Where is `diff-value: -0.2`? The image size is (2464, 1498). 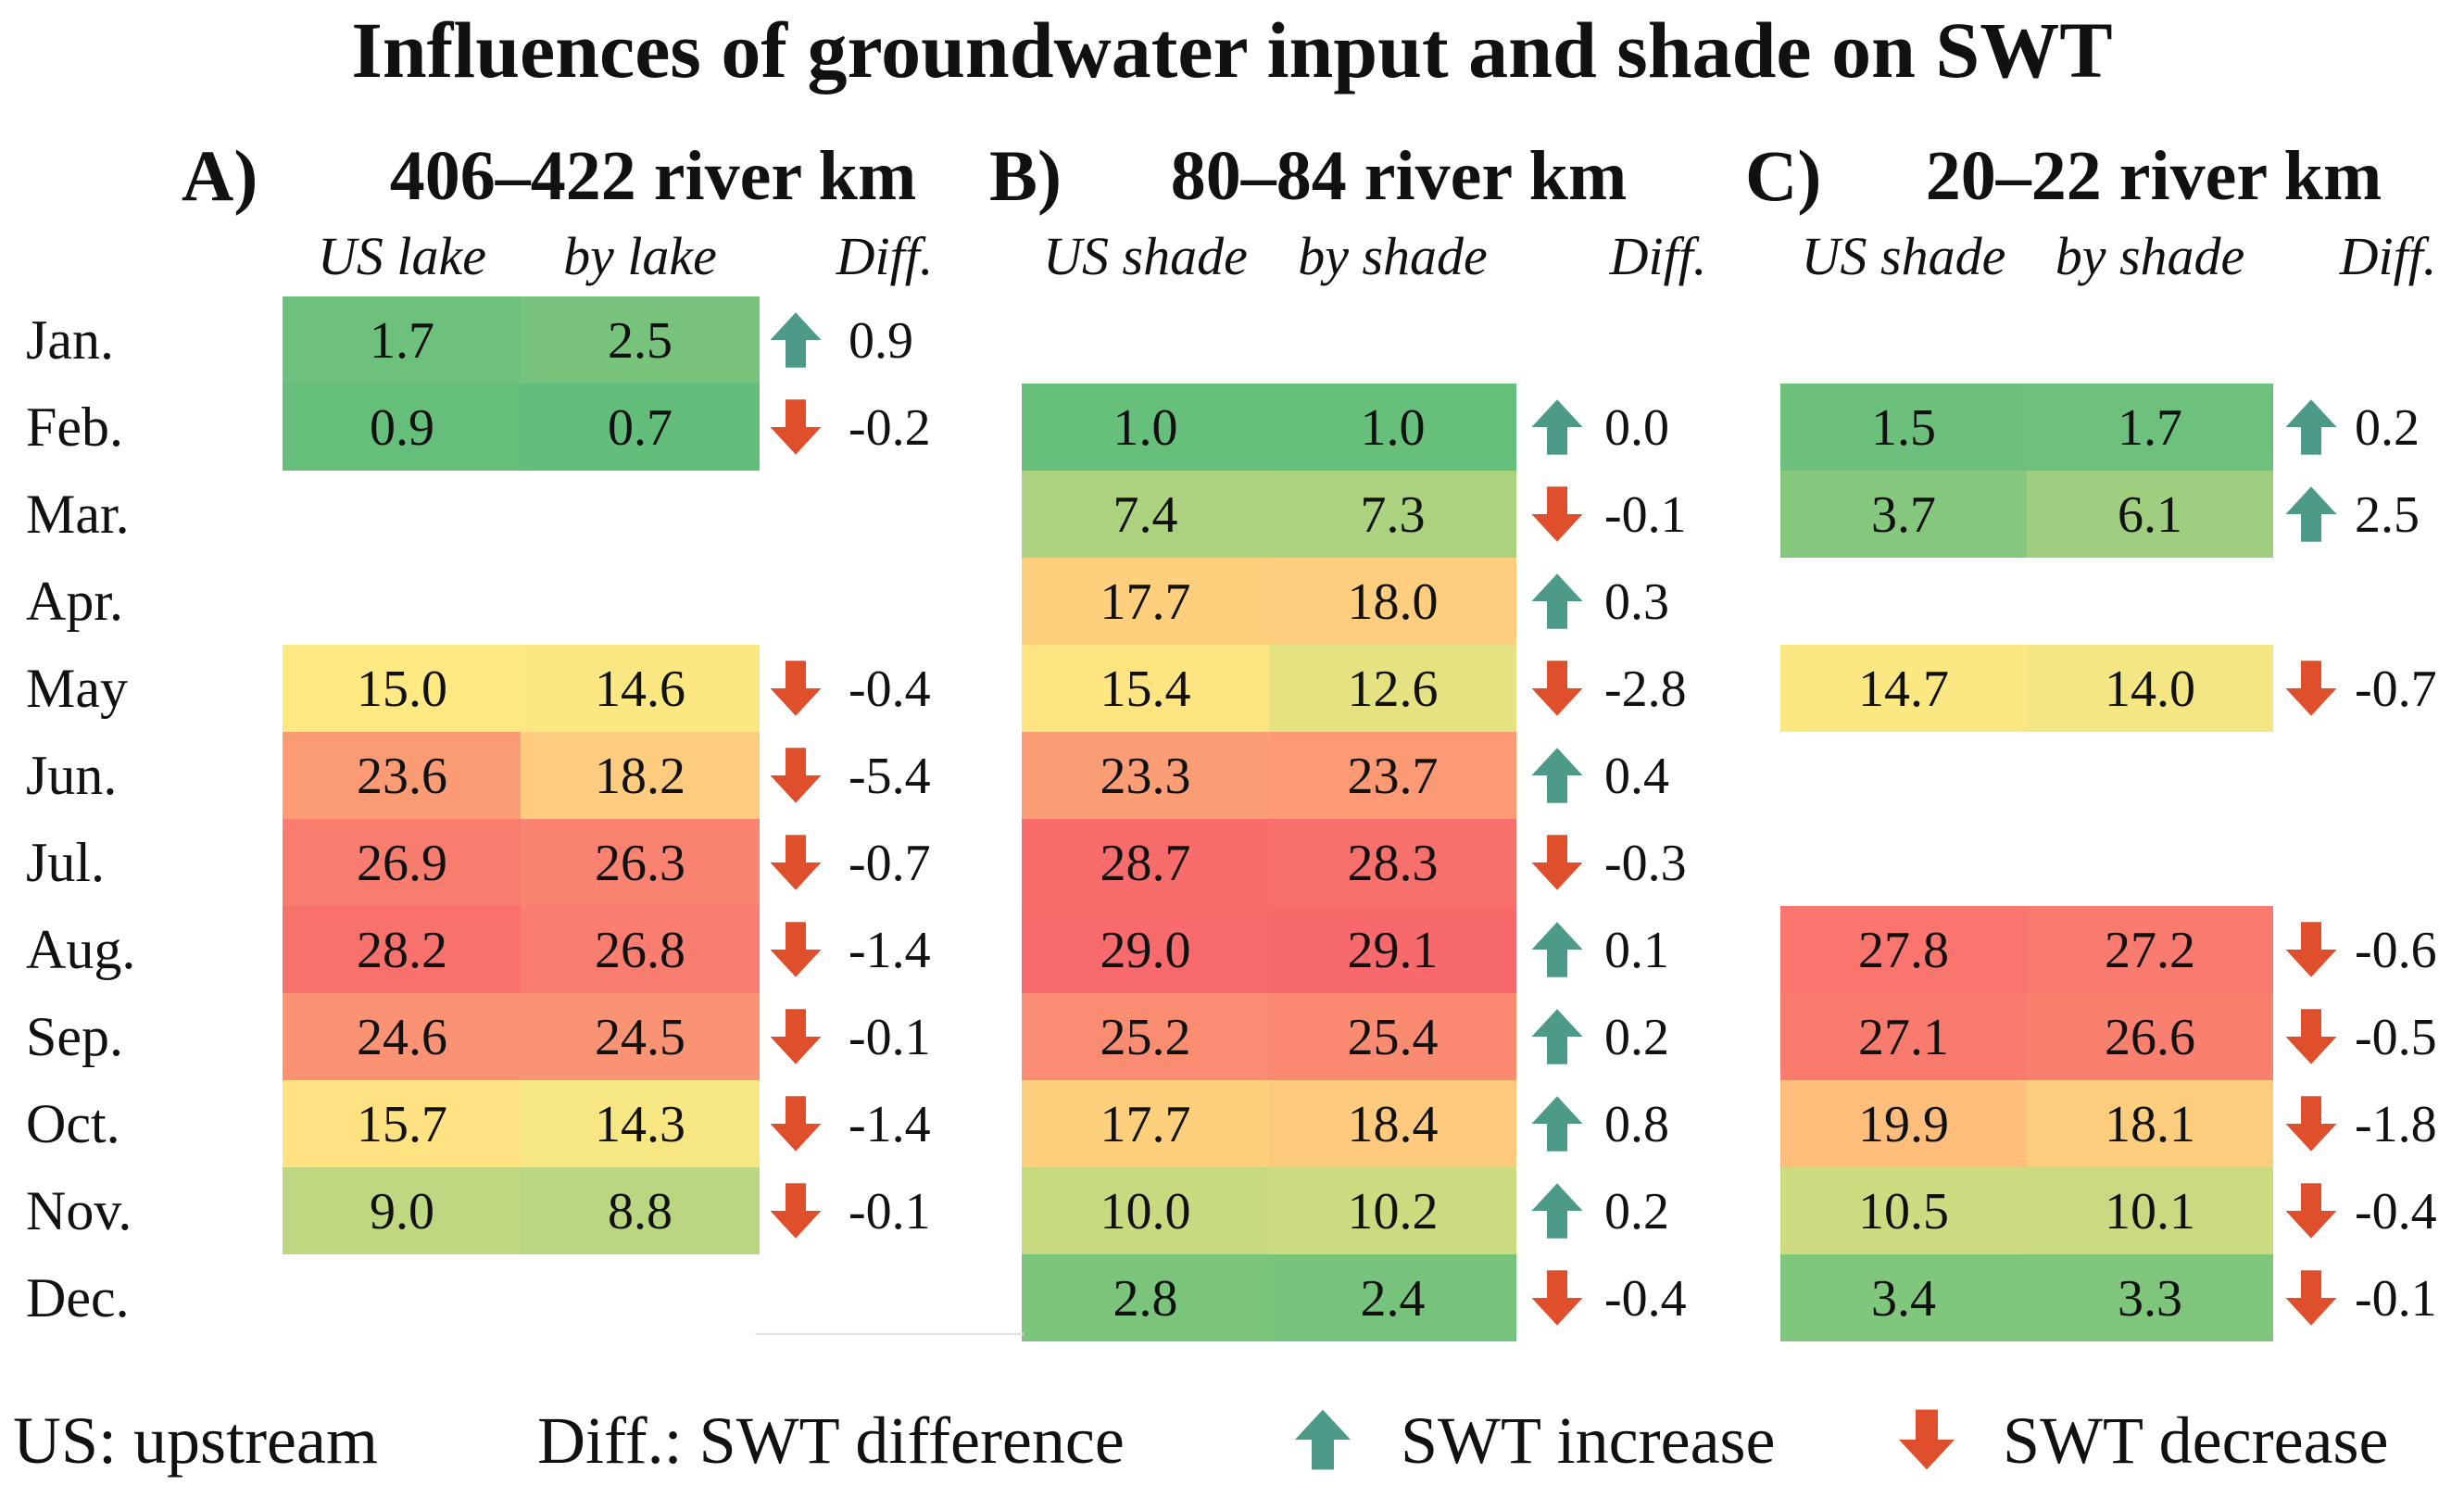 diff-value: -0.2 is located at coordinates (890, 428).